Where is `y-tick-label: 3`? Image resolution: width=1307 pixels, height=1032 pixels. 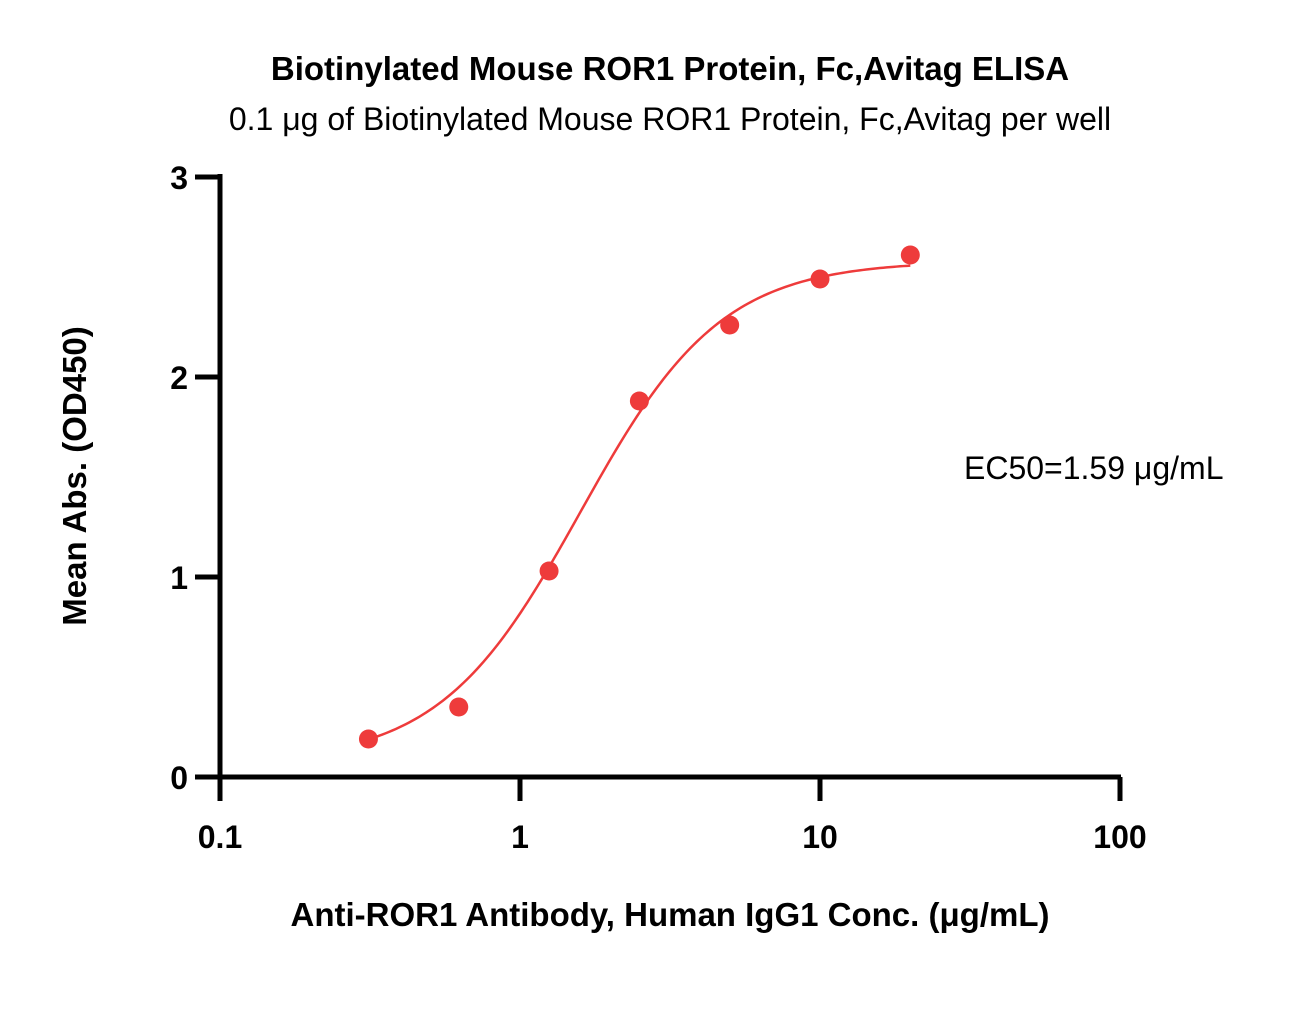
y-tick-label: 3 is located at coordinates (179, 178).